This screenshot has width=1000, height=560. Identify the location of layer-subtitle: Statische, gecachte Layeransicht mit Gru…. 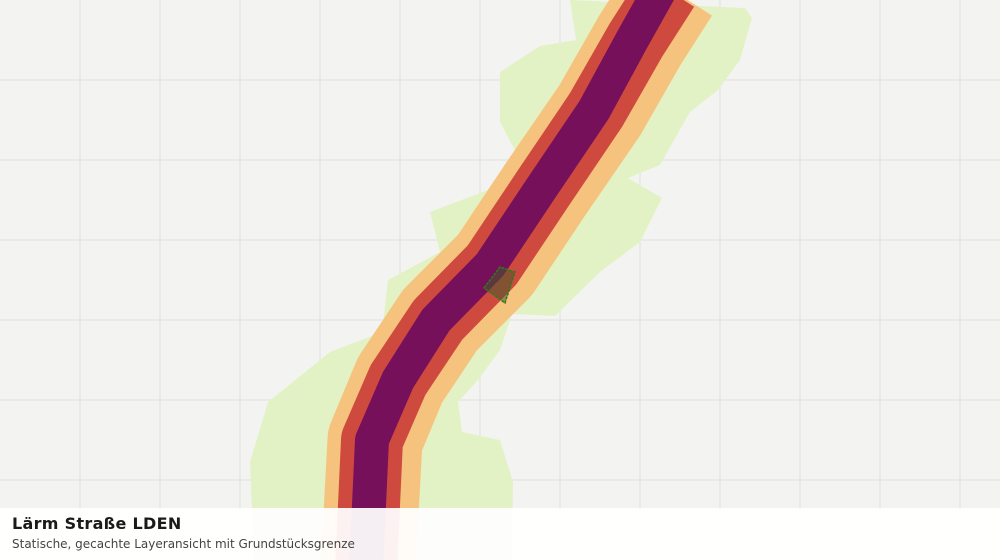
(183, 544).